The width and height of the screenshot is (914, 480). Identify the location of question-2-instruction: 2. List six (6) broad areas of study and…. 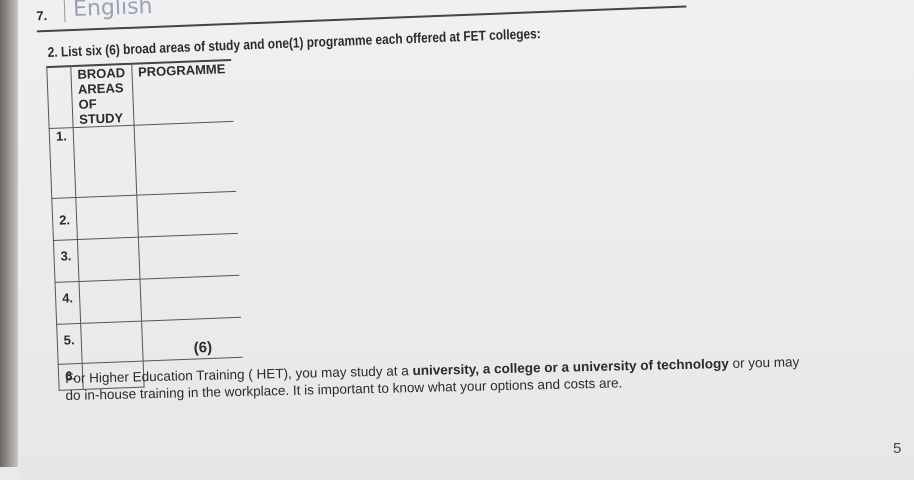
(294, 42).